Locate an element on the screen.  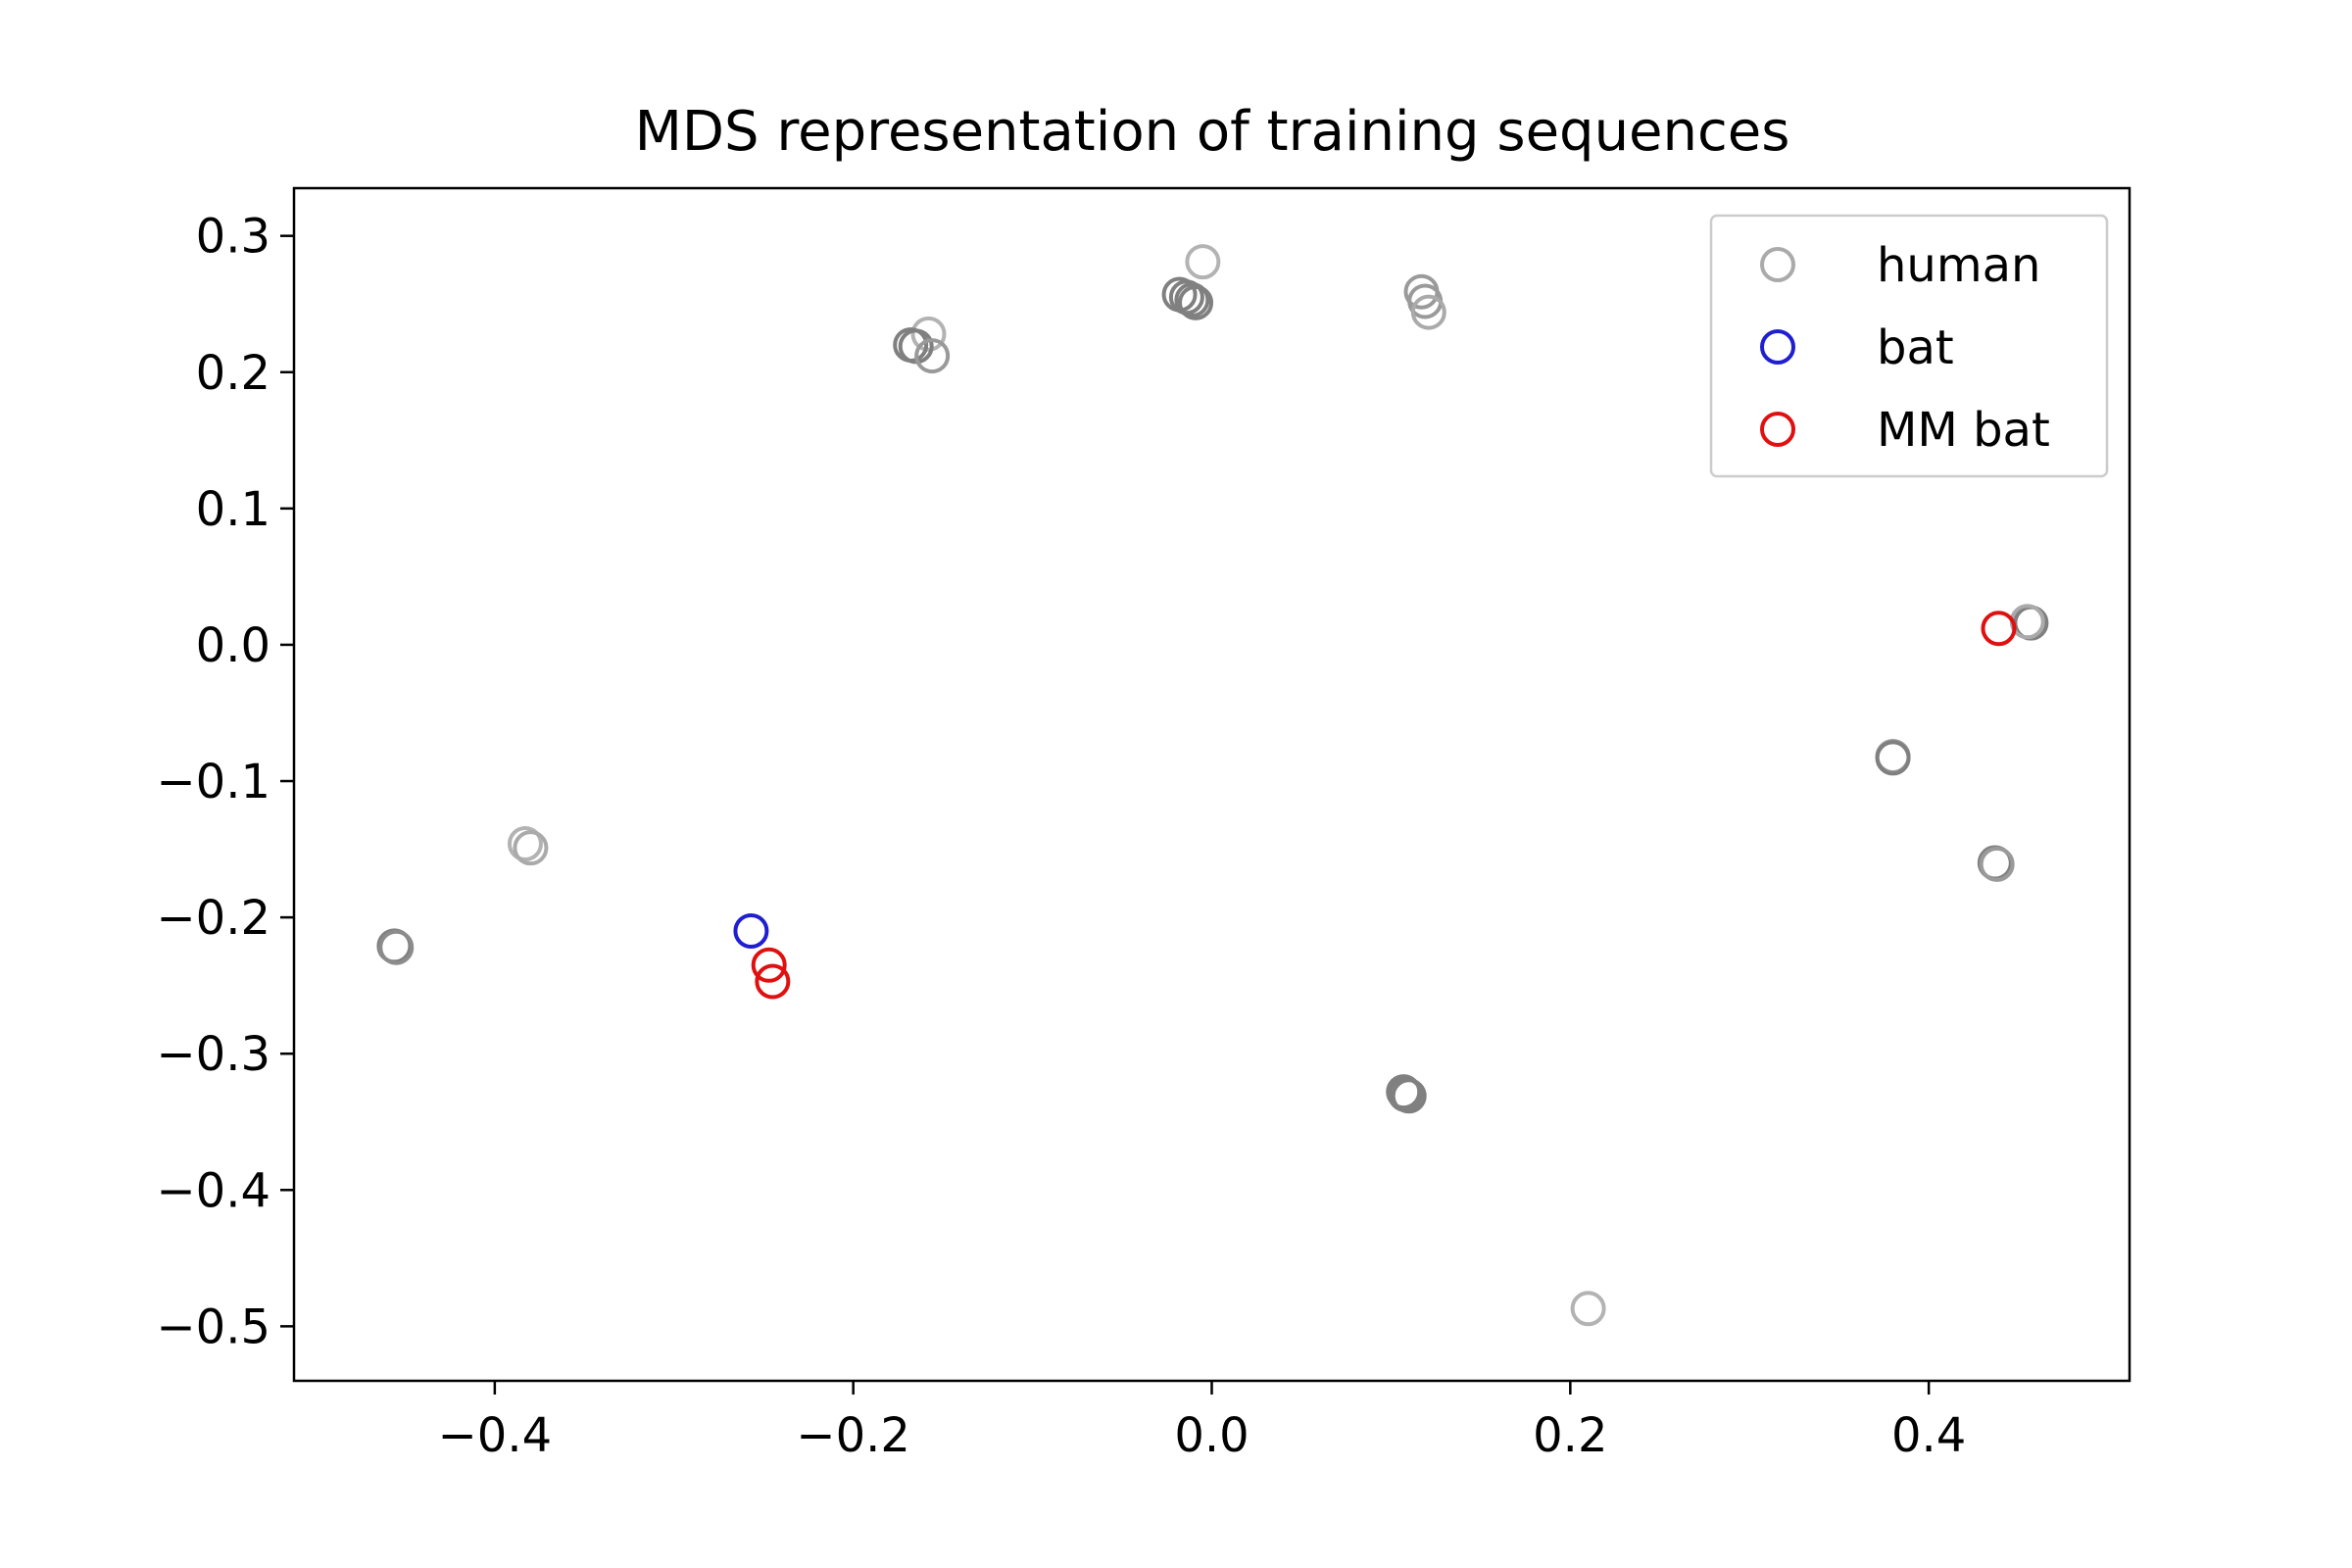
legend: human bat MM bat is located at coordinates (1909, 346).